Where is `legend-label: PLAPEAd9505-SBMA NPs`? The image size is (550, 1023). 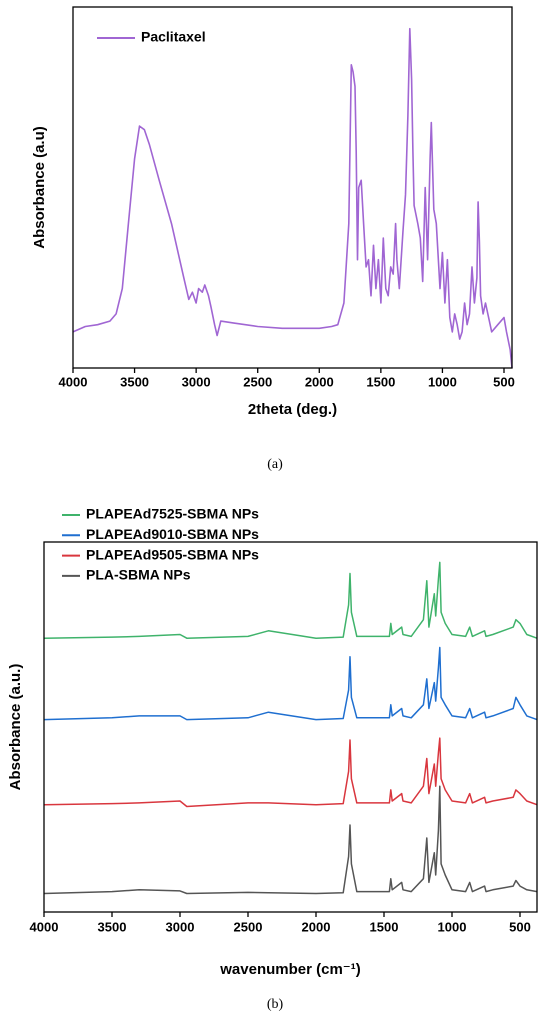 legend-label: PLAPEAd9505-SBMA NPs is located at coordinates (172, 554).